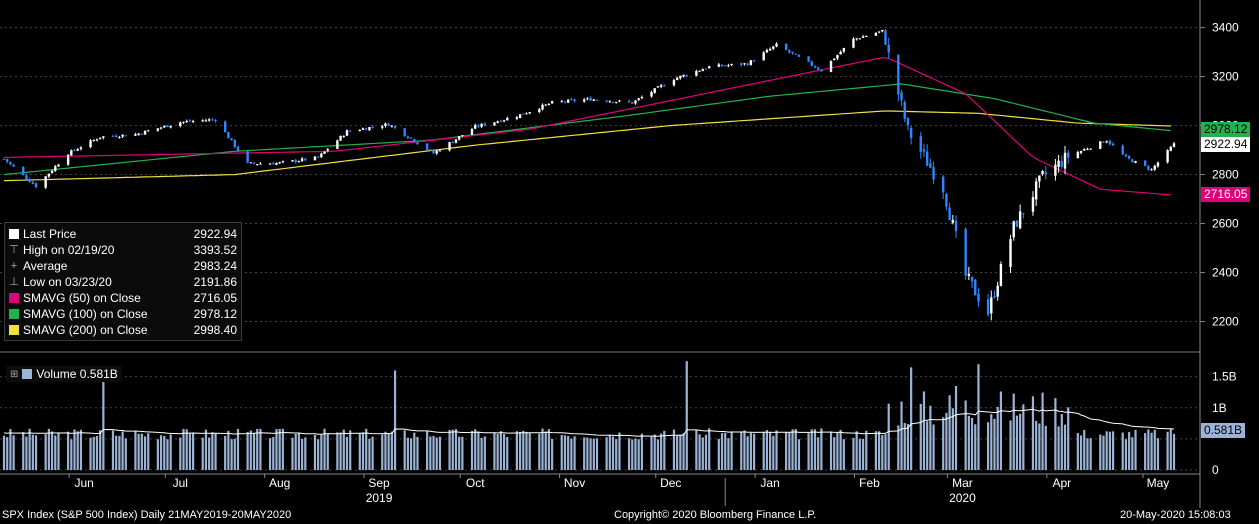  I want to click on expand-icon: ⊞, so click(14, 374).